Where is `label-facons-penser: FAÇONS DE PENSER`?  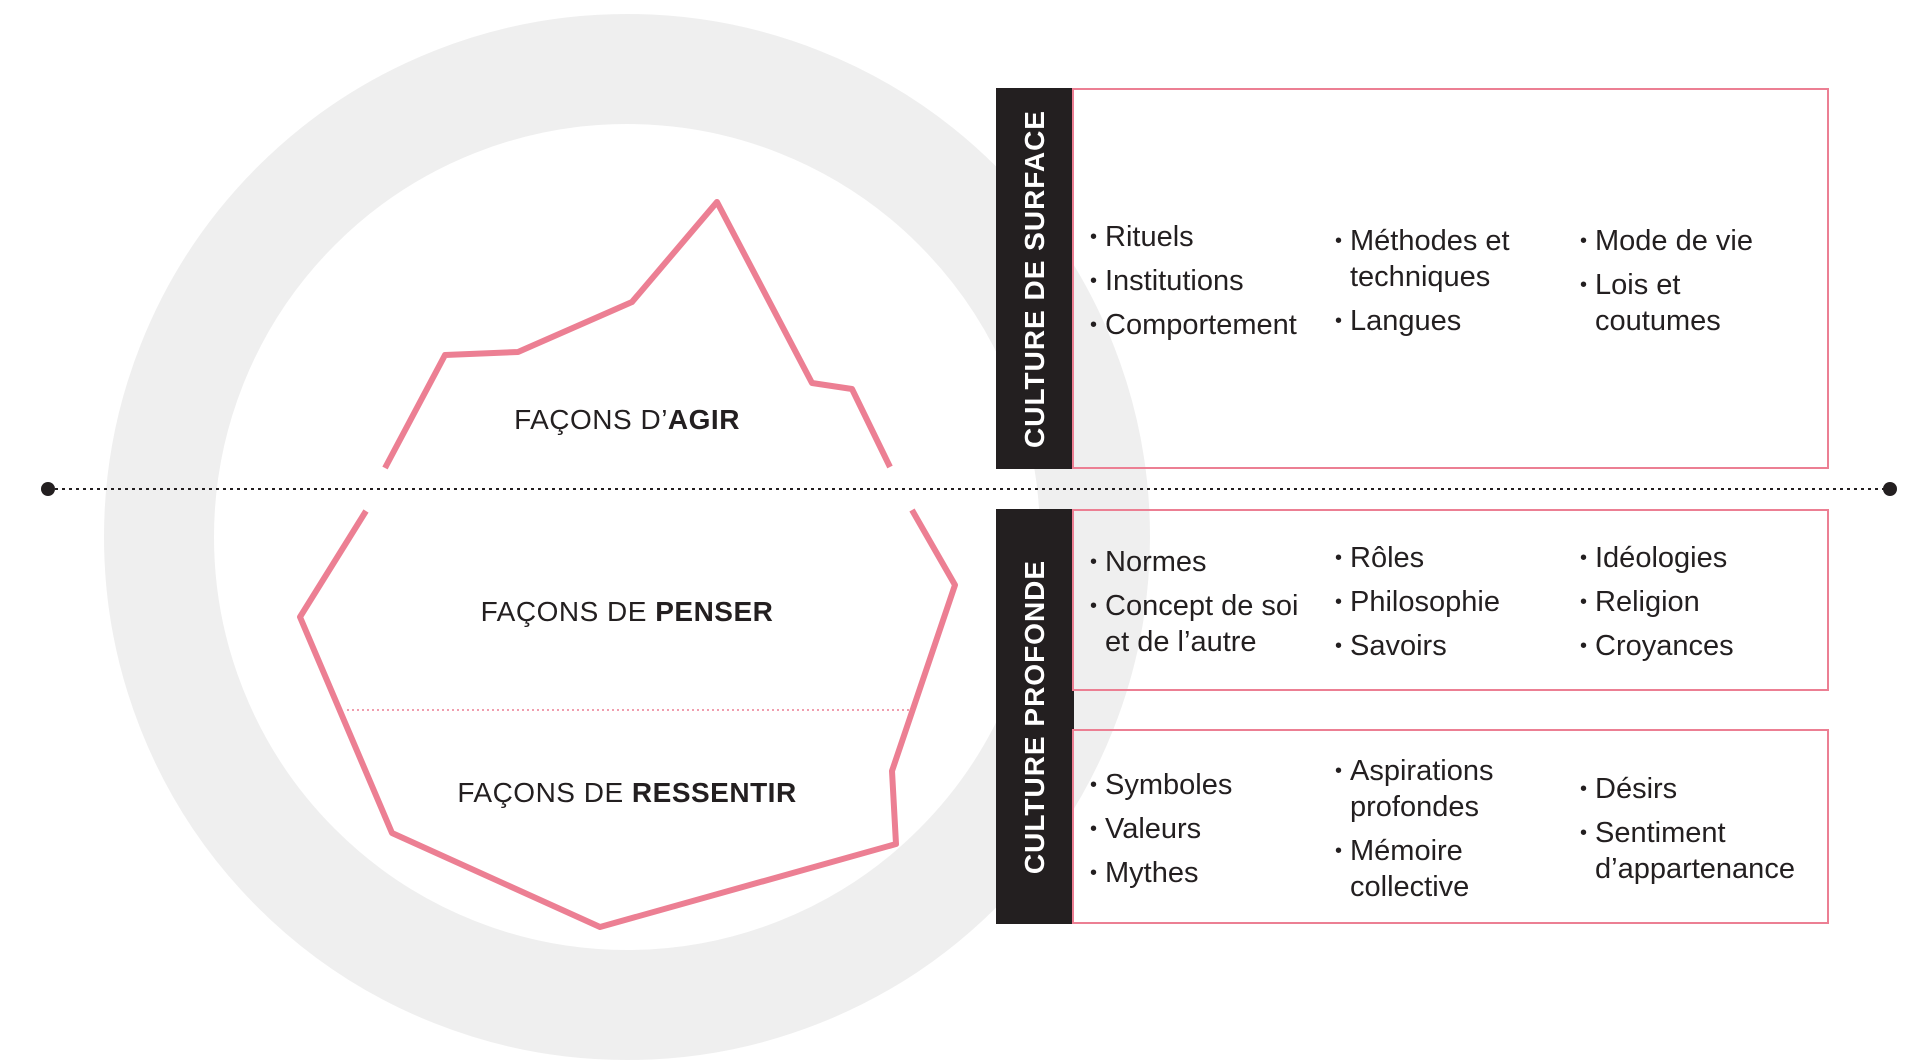 label-facons-penser: FAÇONS DE PENSER is located at coordinates (627, 612).